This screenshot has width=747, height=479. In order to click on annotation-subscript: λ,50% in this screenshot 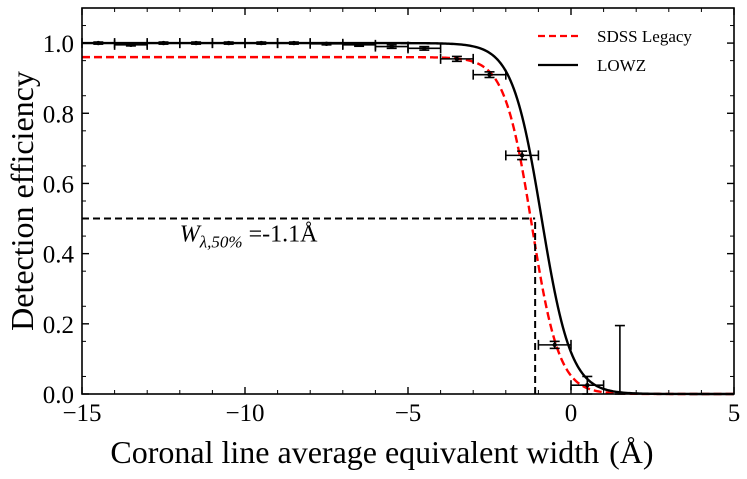, I will do `click(221, 241)`.